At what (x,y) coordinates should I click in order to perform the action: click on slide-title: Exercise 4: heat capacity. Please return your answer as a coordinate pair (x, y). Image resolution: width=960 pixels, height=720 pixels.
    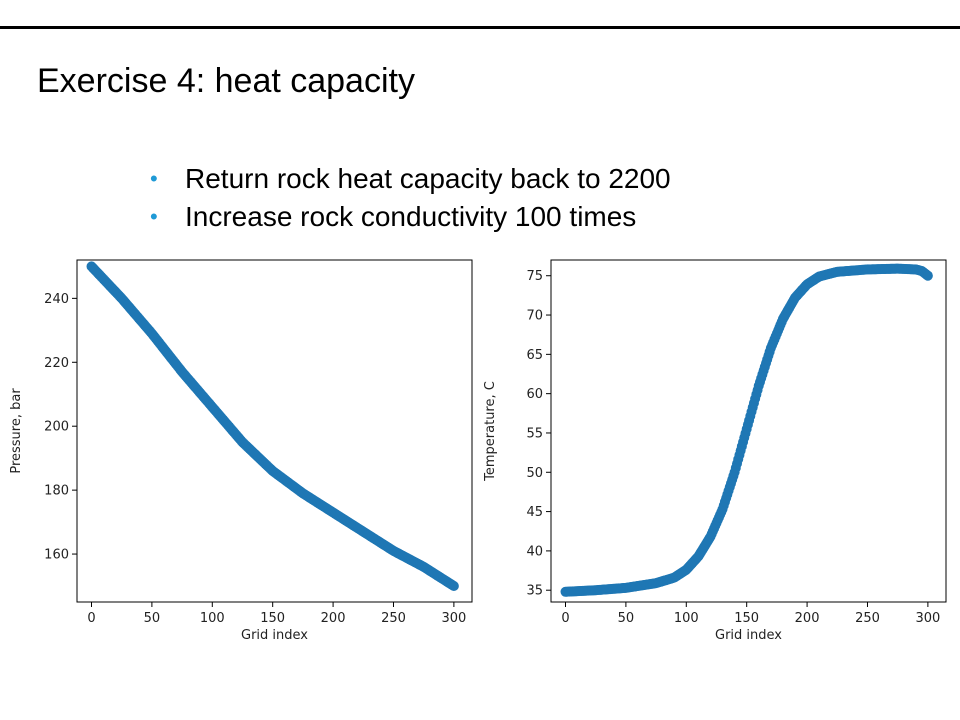
    Looking at the image, I should click on (226, 81).